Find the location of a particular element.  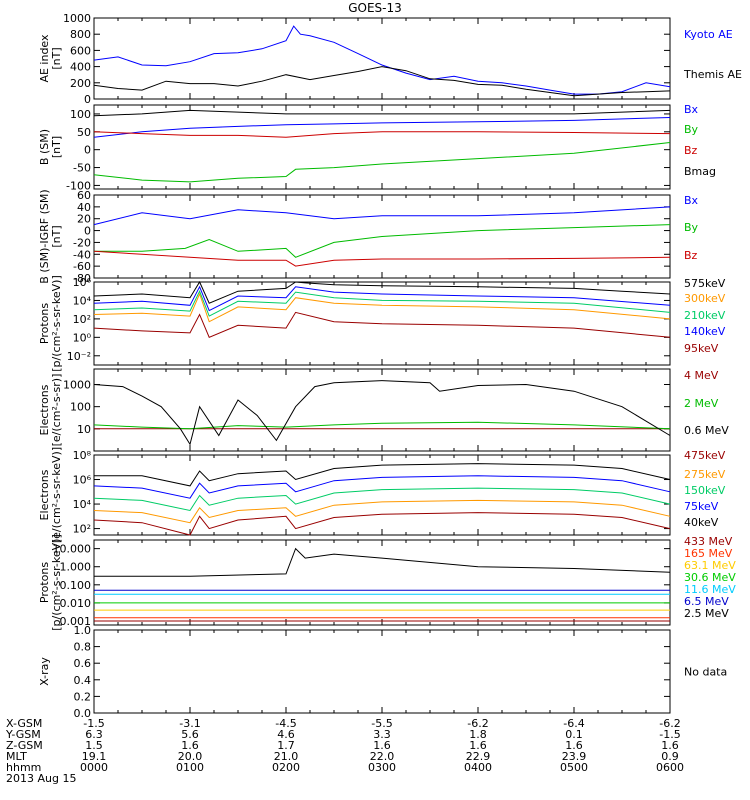

panel-7: 0.0 0.2 0.4 0.6 0.8 1.0 X-ray No data is located at coordinates (382, 672).